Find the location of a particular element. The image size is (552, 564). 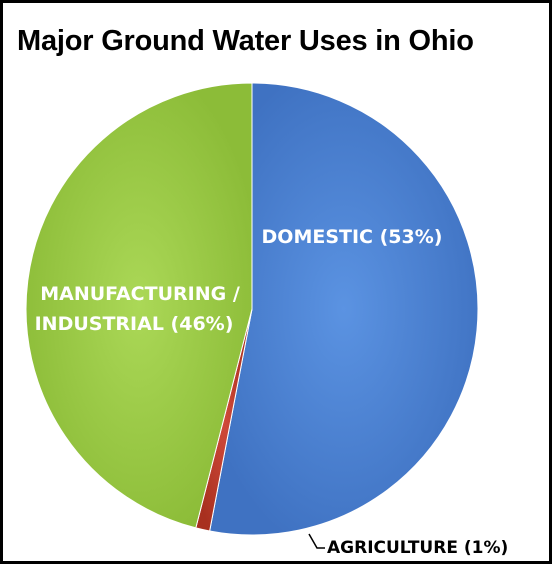

data-label-manufacturing-line2: INDUSTRIAL (46%) is located at coordinates (134, 324).